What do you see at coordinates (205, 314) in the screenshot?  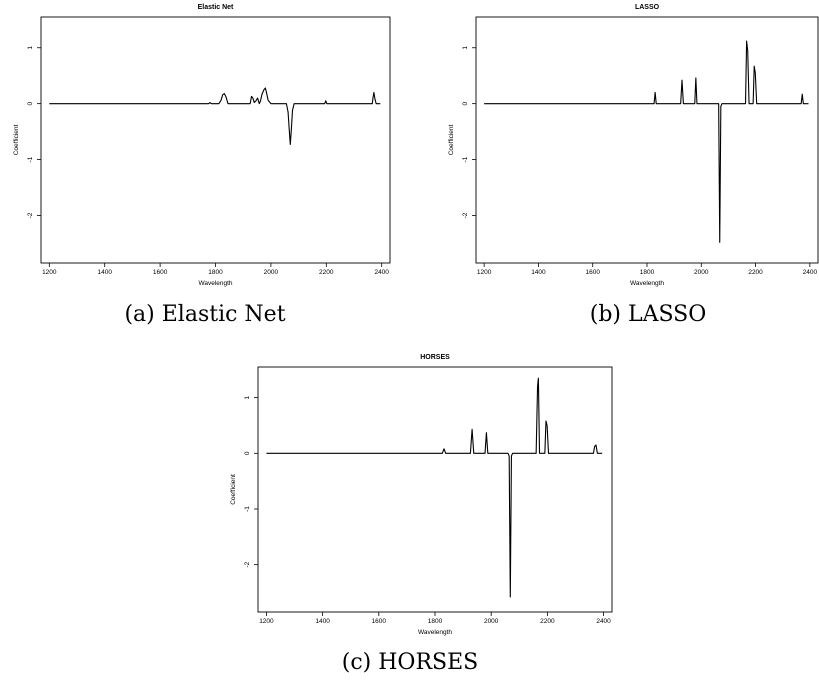 I see `caption-elastic-net: (a) Elastic Net` at bounding box center [205, 314].